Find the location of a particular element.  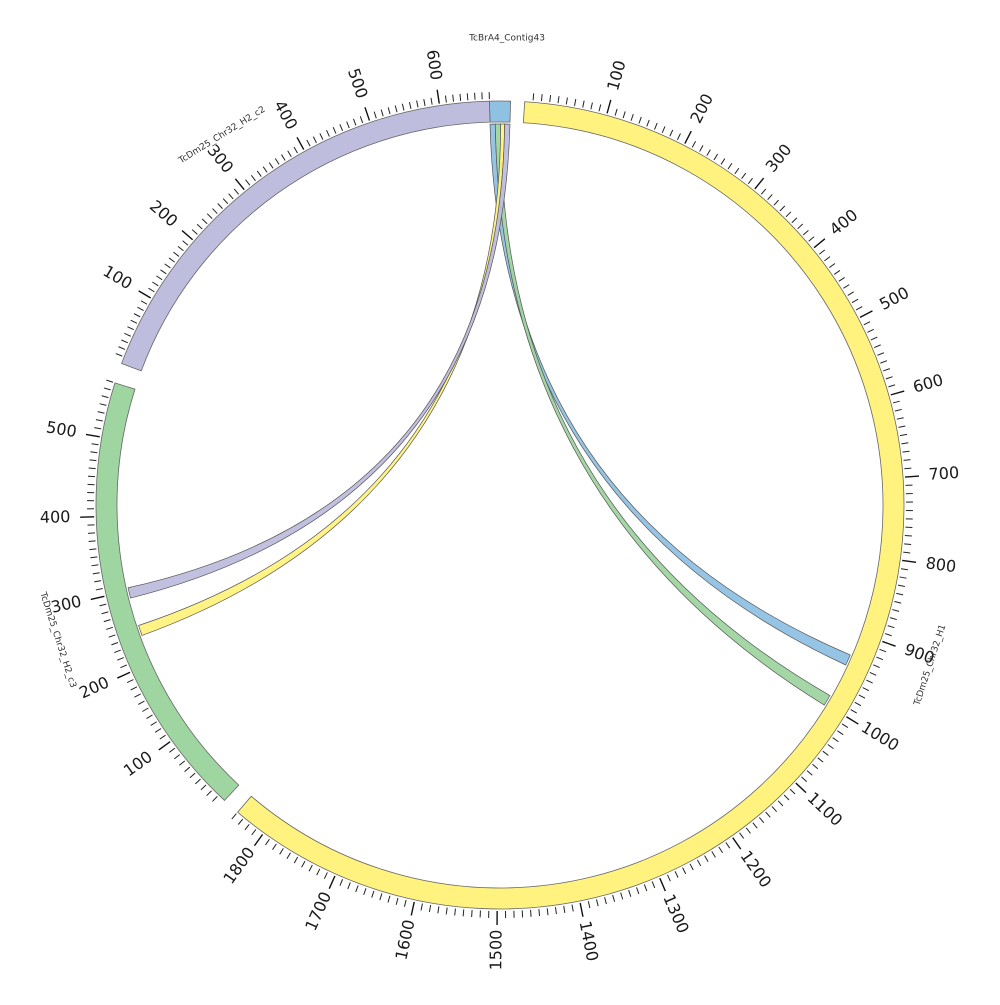

segment-label-contig43: TcBrA4_Contig43 is located at coordinates (506, 39).